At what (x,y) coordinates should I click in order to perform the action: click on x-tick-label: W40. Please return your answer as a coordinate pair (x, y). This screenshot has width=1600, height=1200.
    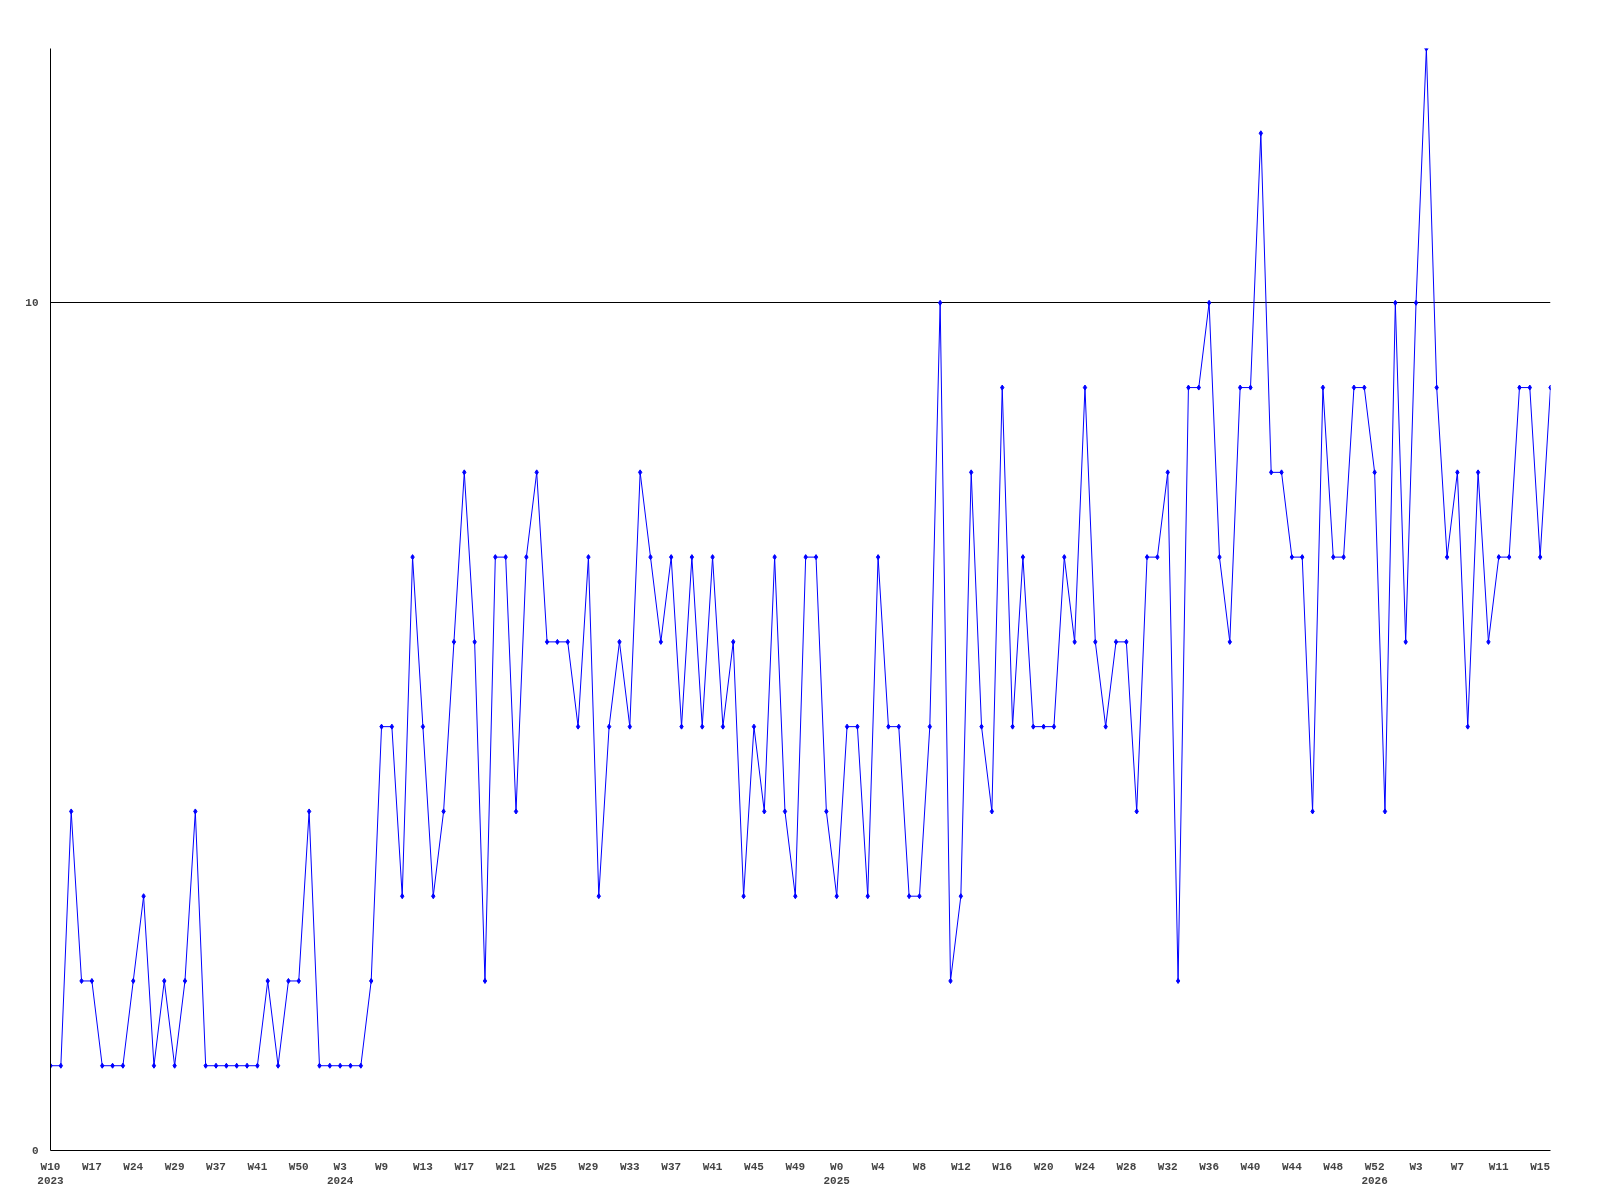
    Looking at the image, I should click on (1250, 1166).